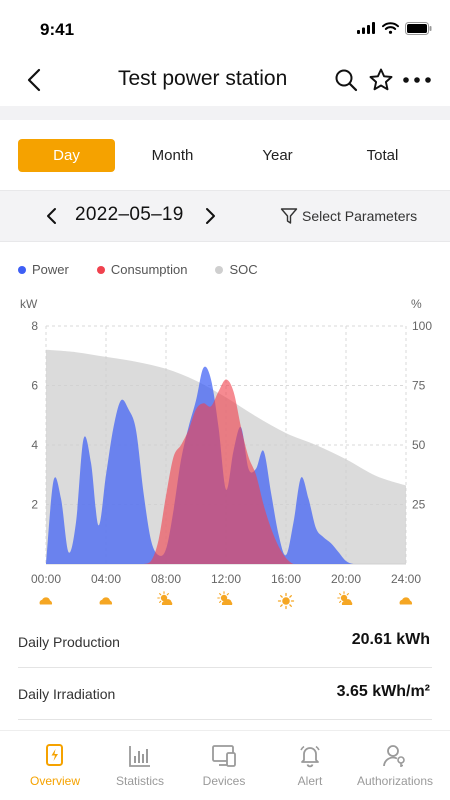 Image resolution: width=450 pixels, height=800 pixels. Describe the element at coordinates (419, 505) in the screenshot. I see `y-right-tick-label: 25` at that location.